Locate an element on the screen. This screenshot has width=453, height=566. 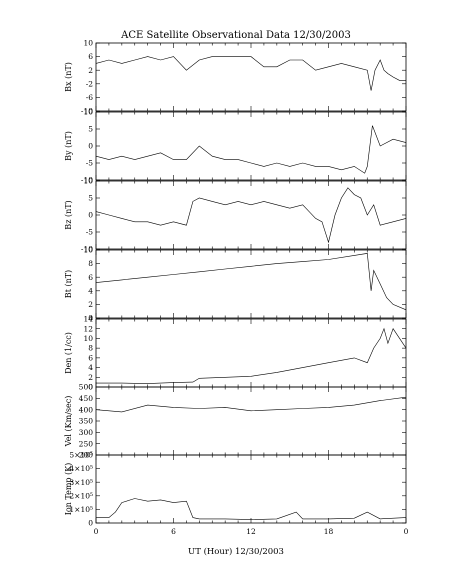
y-axis-label: Vel (Km/sec) is located at coordinates (68, 422).